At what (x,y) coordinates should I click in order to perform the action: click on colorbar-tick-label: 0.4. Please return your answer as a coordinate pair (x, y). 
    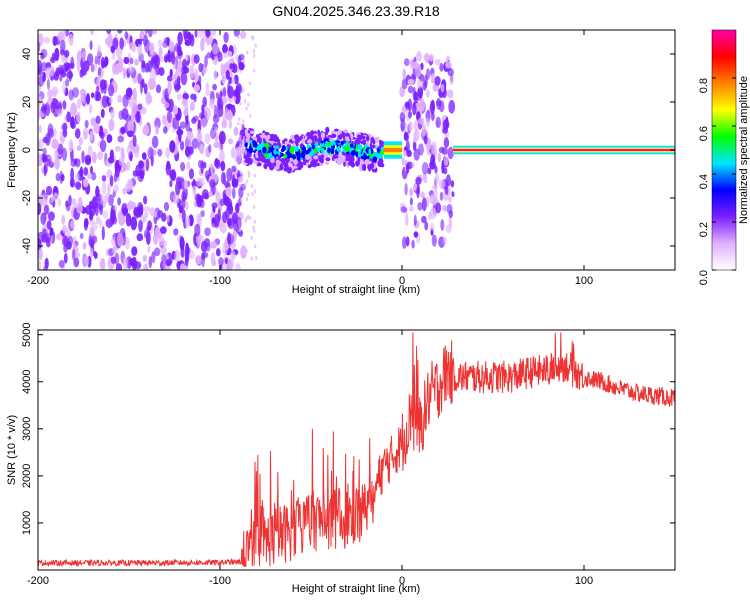
    Looking at the image, I should click on (704, 181).